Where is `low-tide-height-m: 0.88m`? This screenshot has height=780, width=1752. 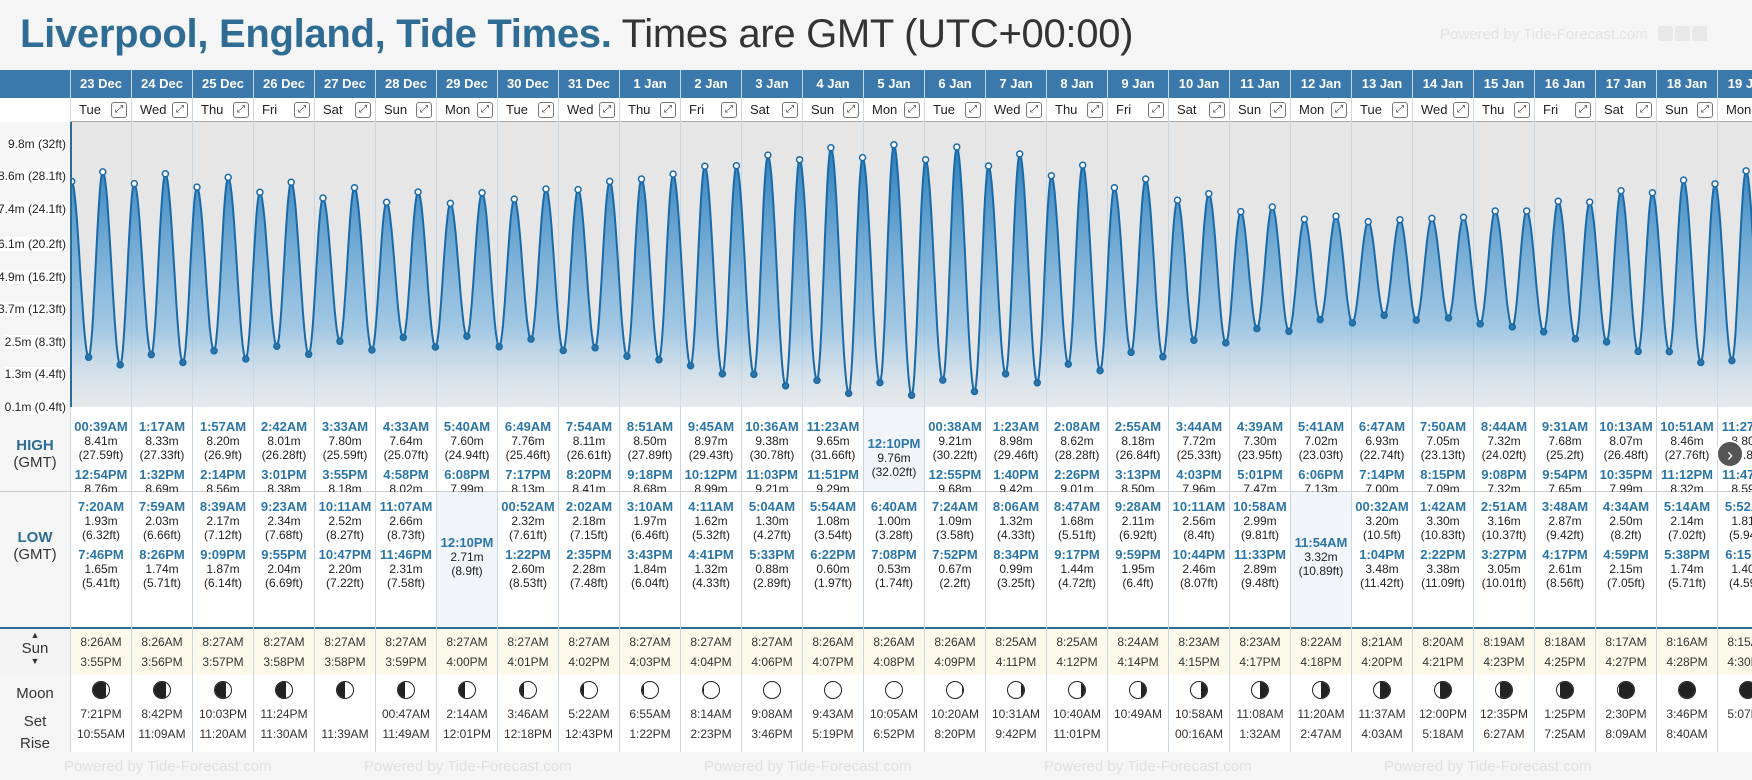
low-tide-height-m: 0.88m is located at coordinates (772, 569).